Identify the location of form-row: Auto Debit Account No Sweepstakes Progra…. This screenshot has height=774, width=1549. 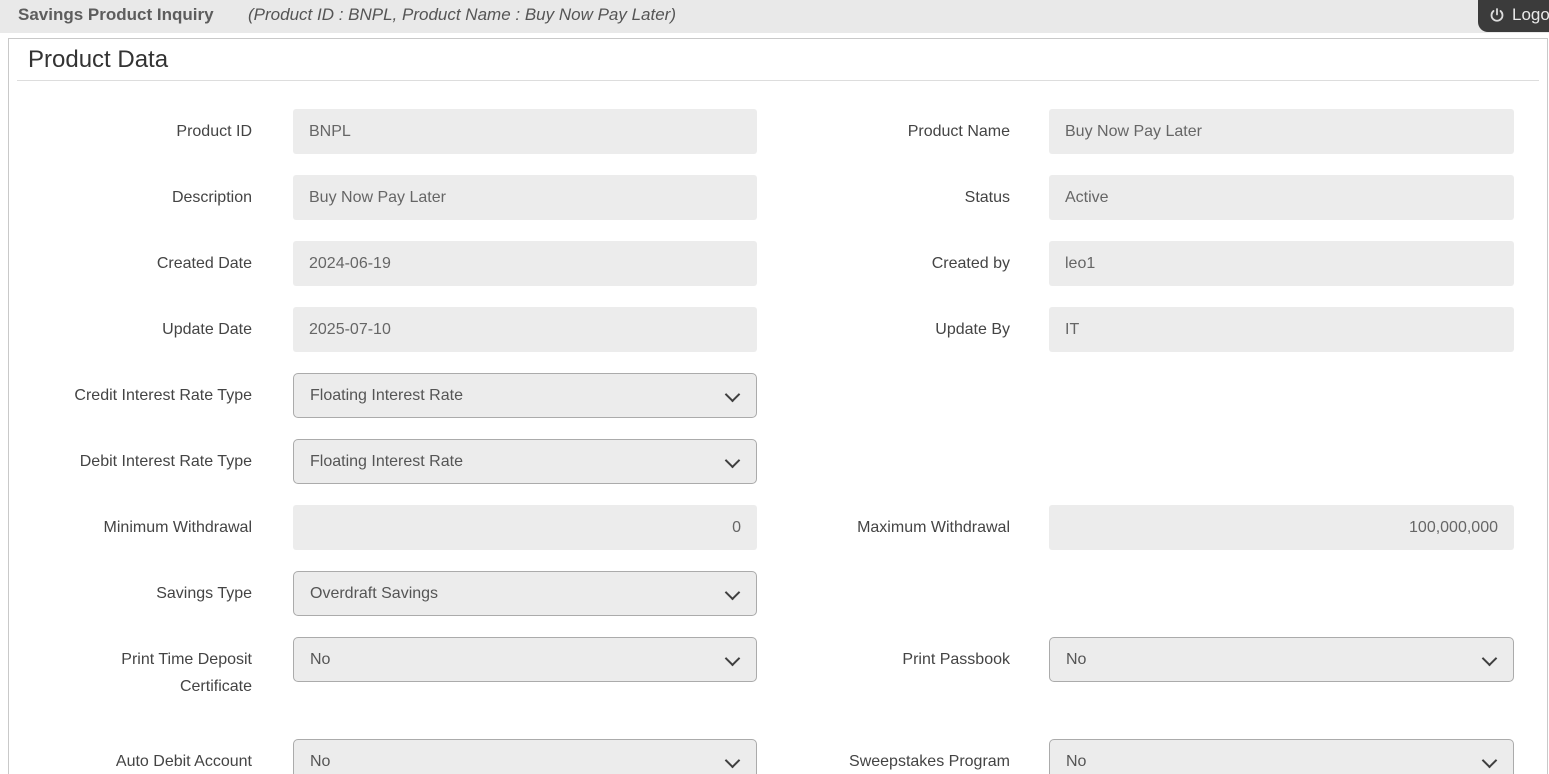
(778, 756).